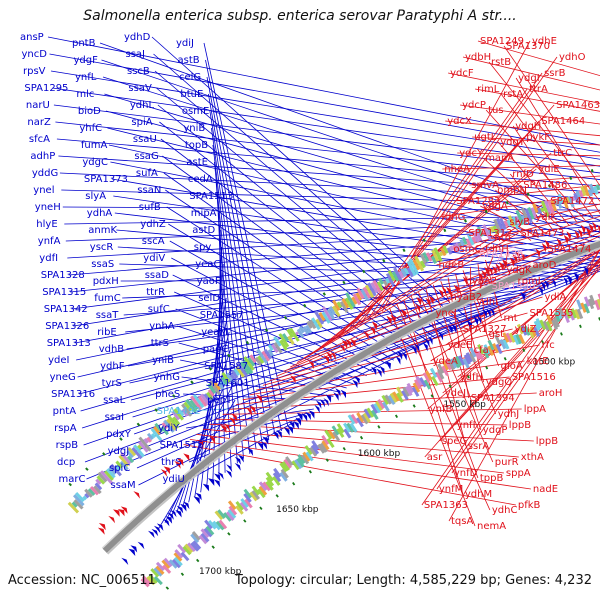 This screenshot has width=600, height=600. Describe the element at coordinates (46, 224) in the screenshot. I see `gene-label: hlyE` at that location.